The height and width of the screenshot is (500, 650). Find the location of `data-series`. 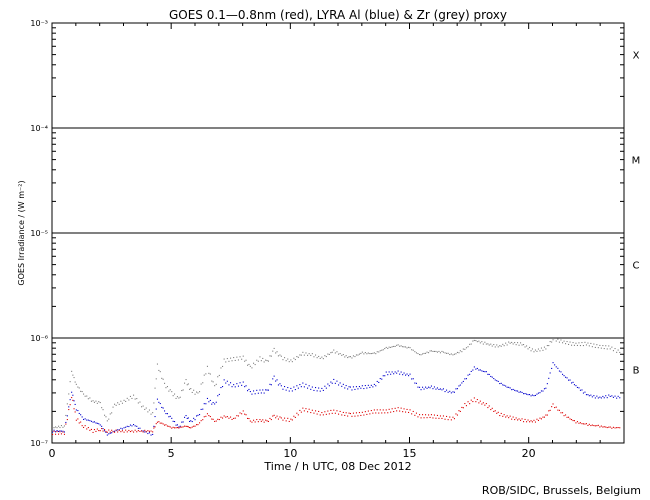

data-series is located at coordinates (336, 399).